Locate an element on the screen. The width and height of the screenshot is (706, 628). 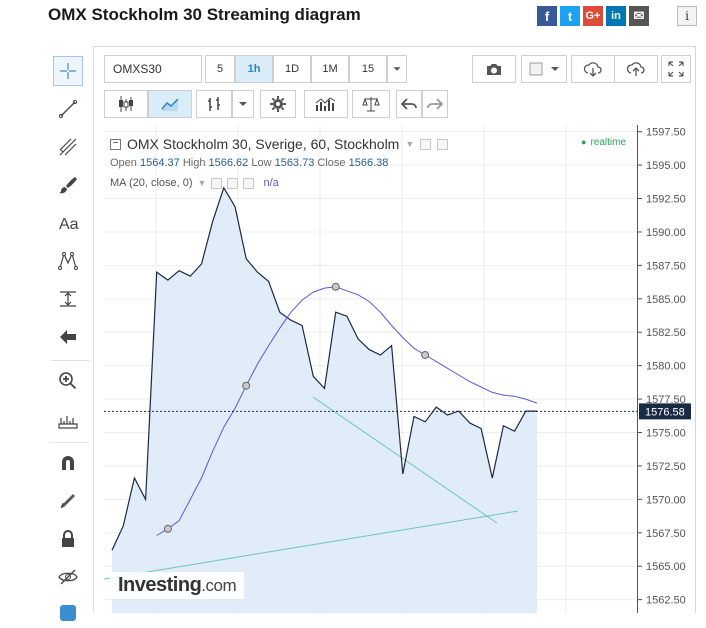
interval-1d: 1D is located at coordinates (292, 69).